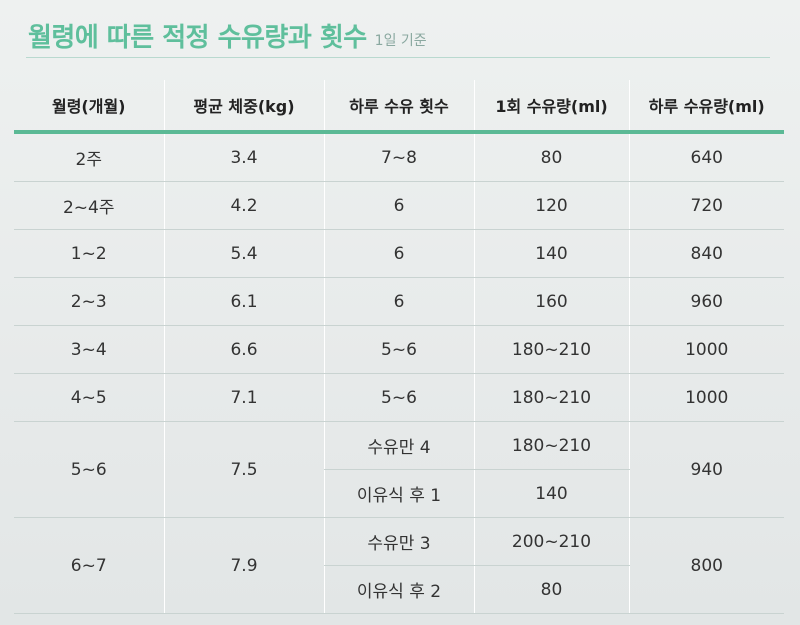 This screenshot has height=625, width=800. I want to click on cell-weight: 3.4, so click(243, 157).